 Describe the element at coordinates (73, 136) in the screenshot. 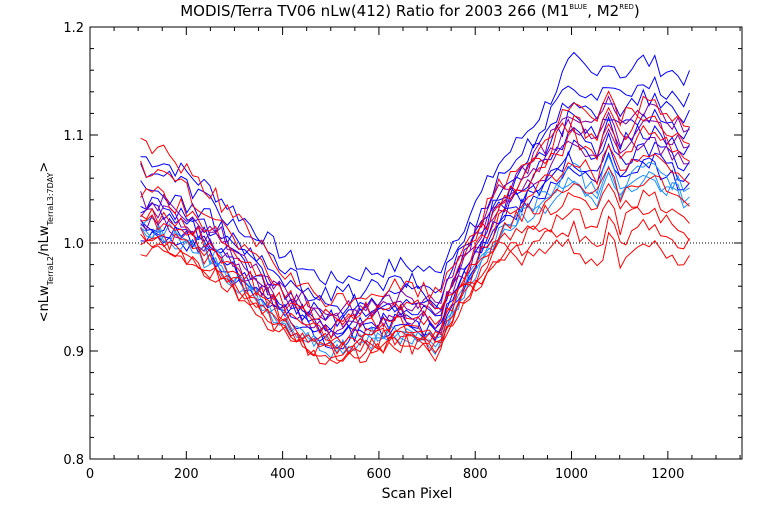

I see `y-tick-label: 1.1` at that location.